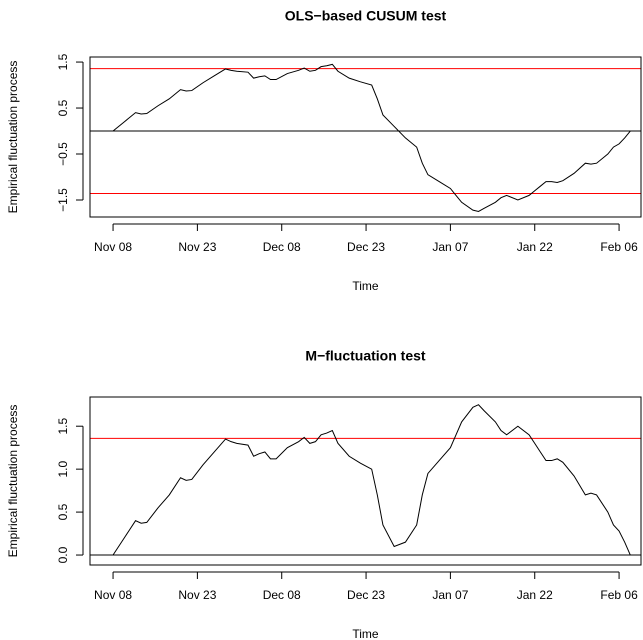 Image resolution: width=643 pixels, height=640 pixels. I want to click on chart-title: OLS−based CUSUM test, so click(366, 16).